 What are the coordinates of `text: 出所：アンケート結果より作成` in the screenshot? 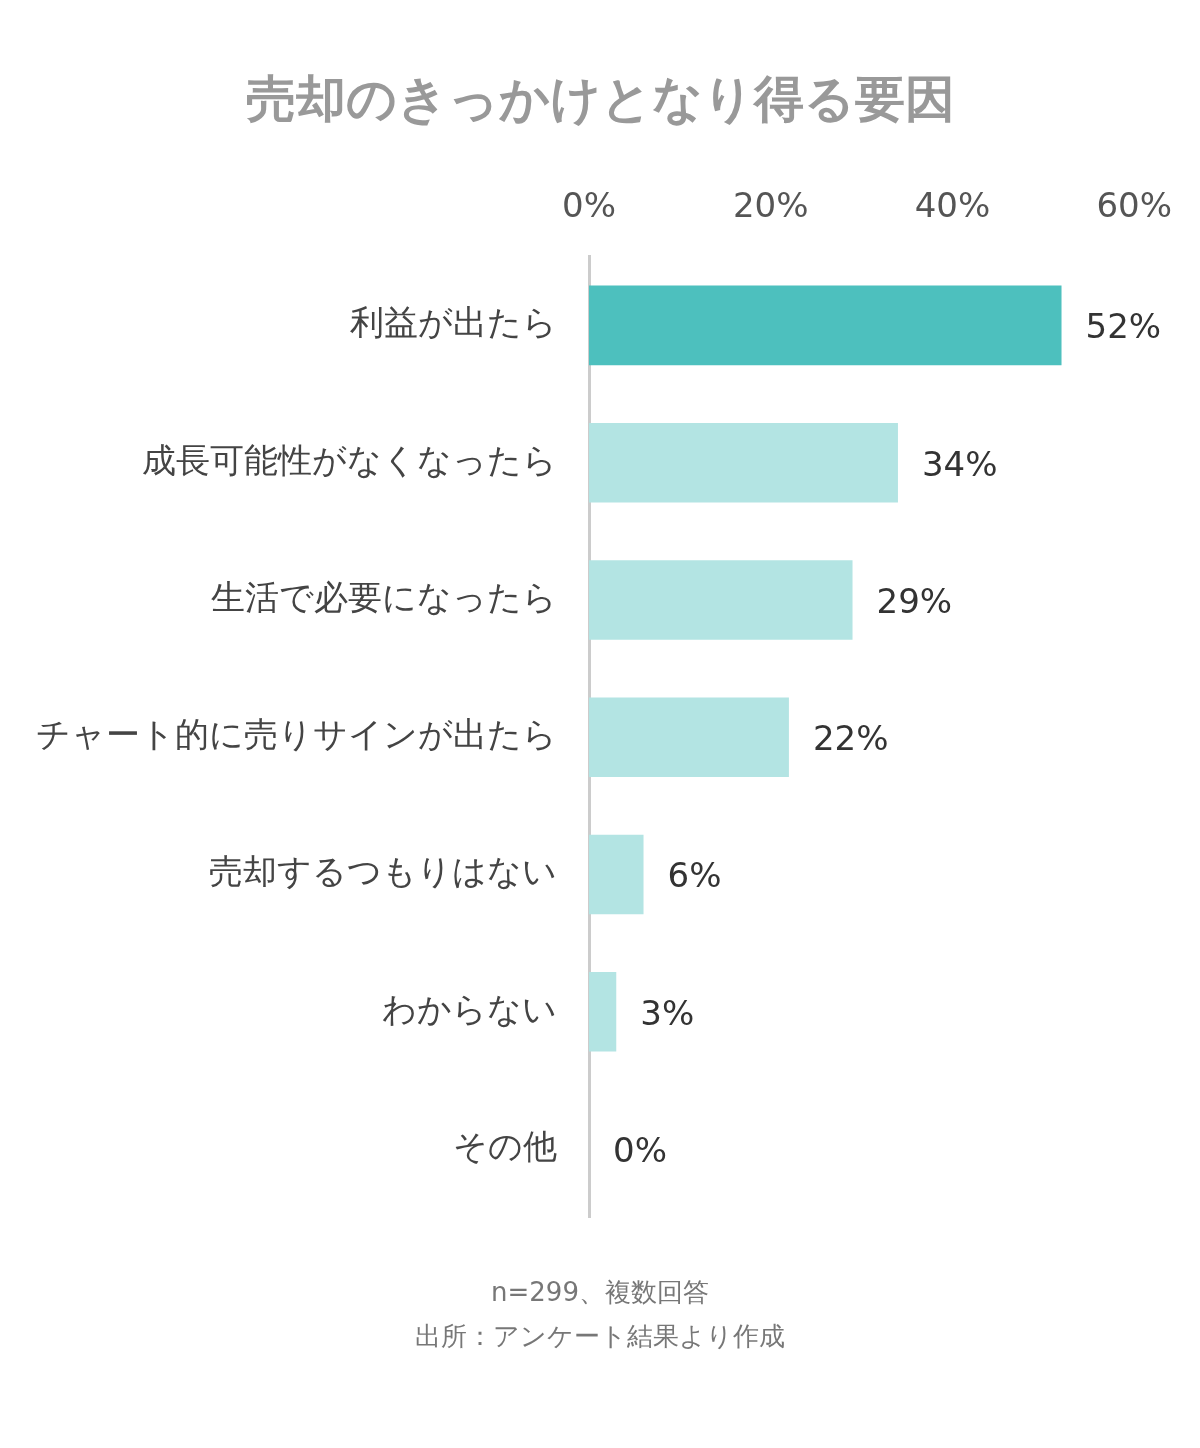 It's located at (600, 1336).